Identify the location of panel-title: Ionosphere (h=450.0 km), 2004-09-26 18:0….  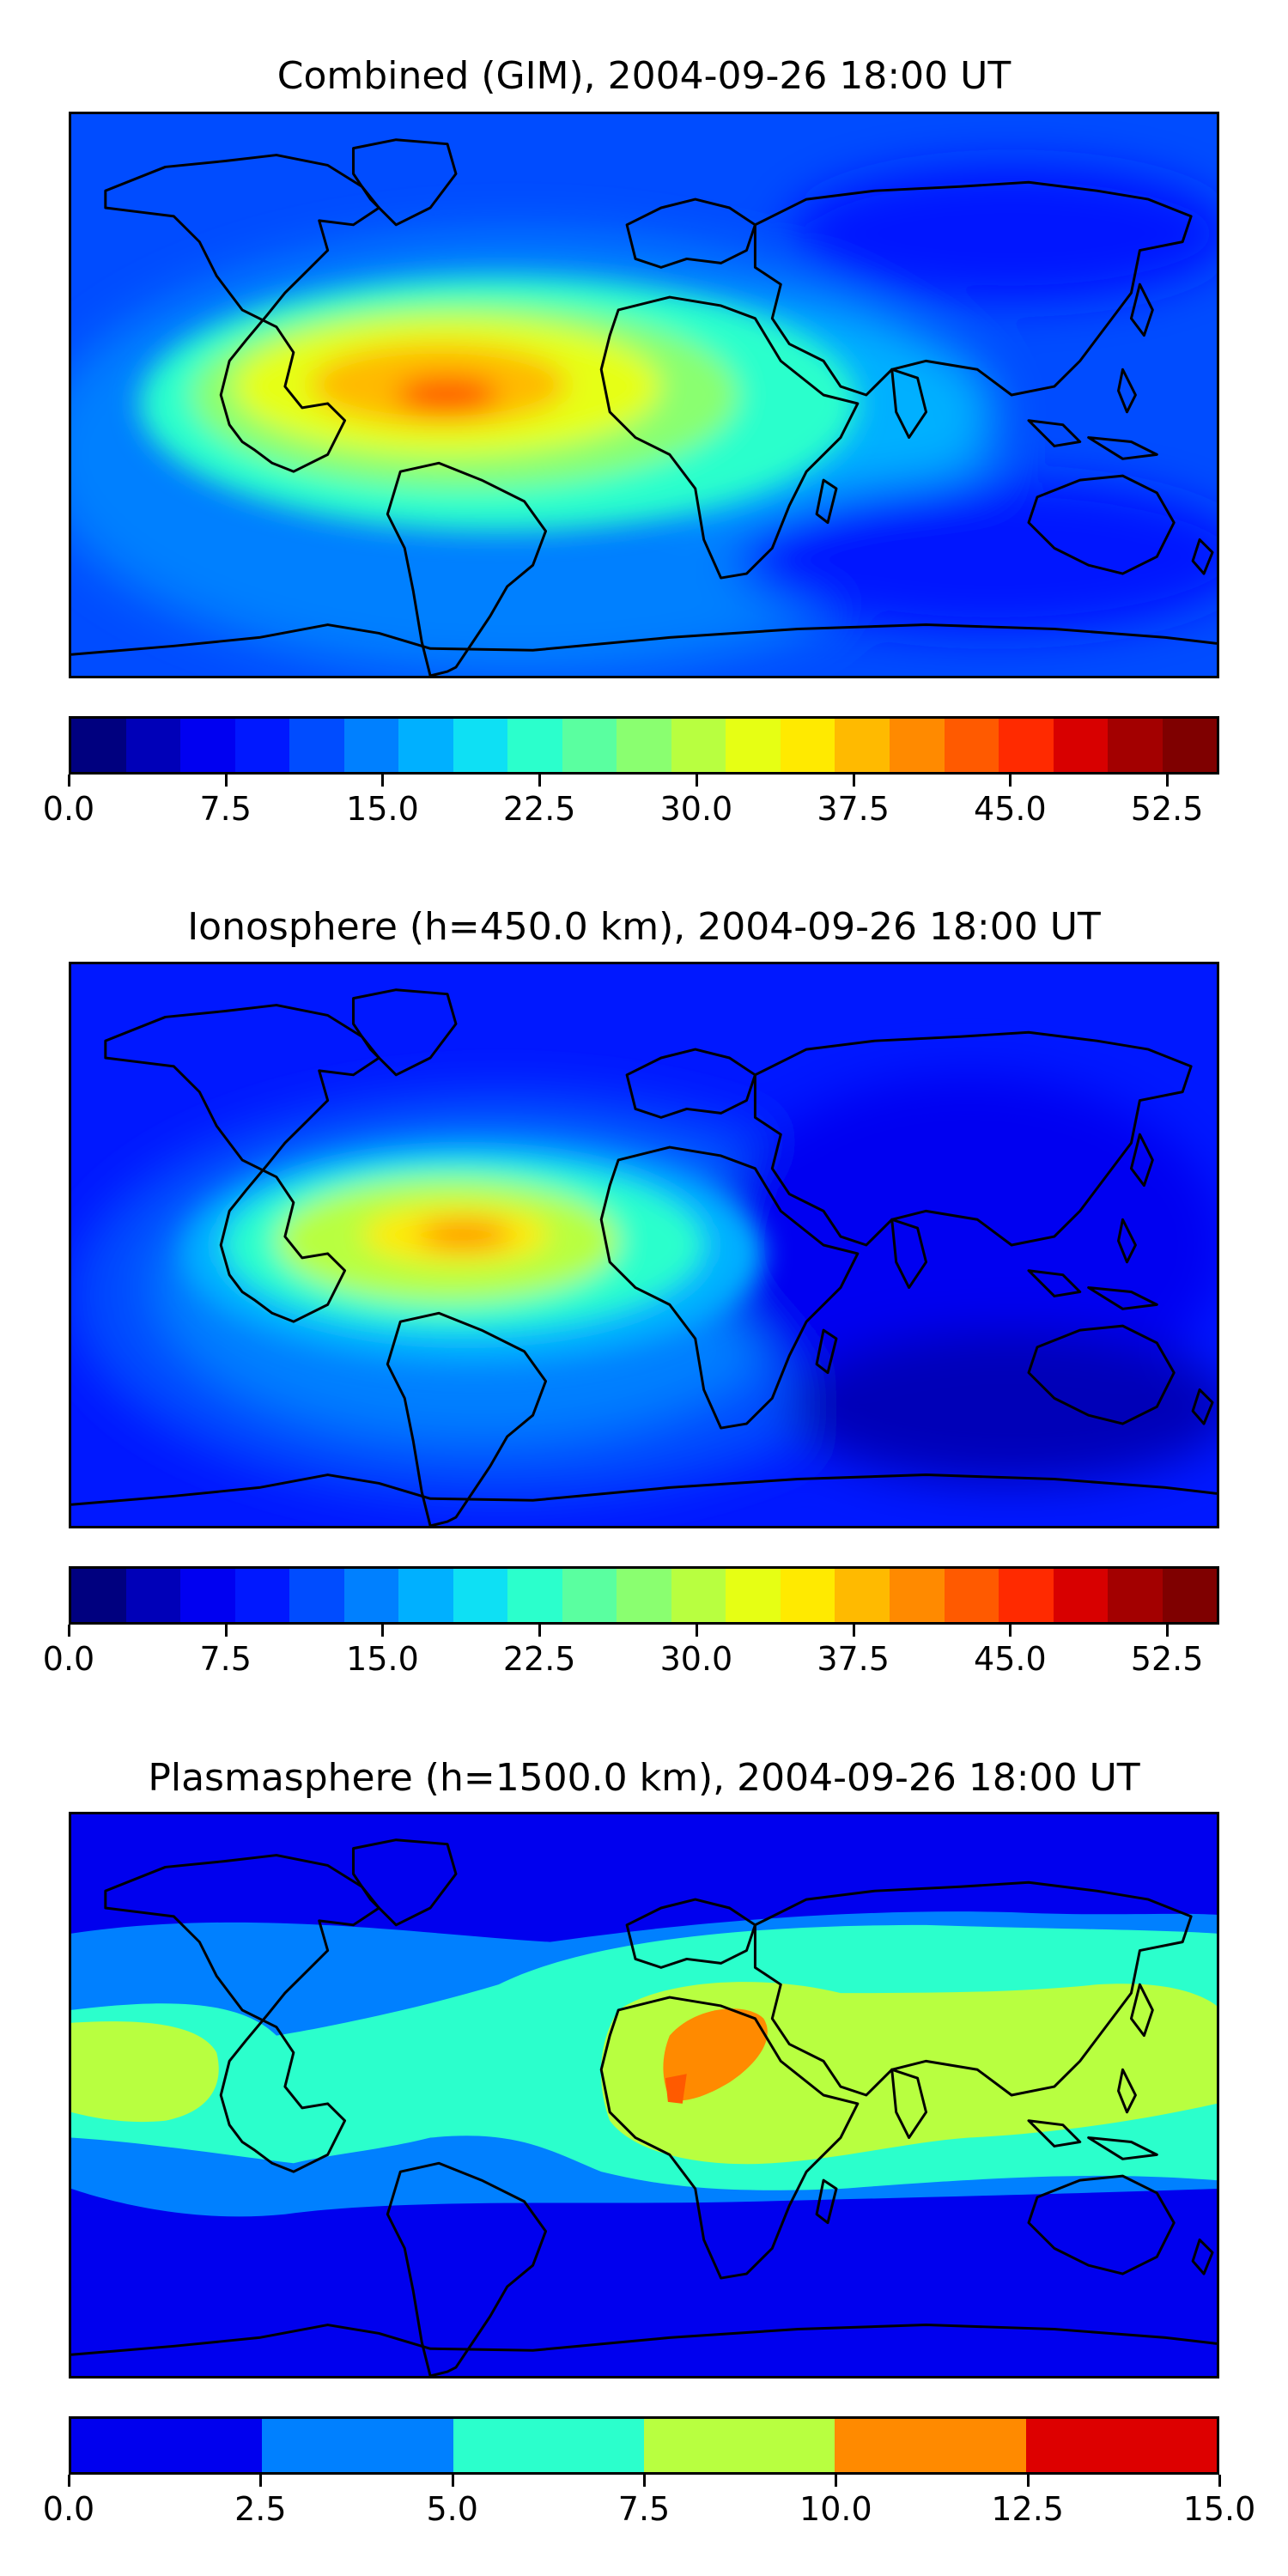
(644, 927).